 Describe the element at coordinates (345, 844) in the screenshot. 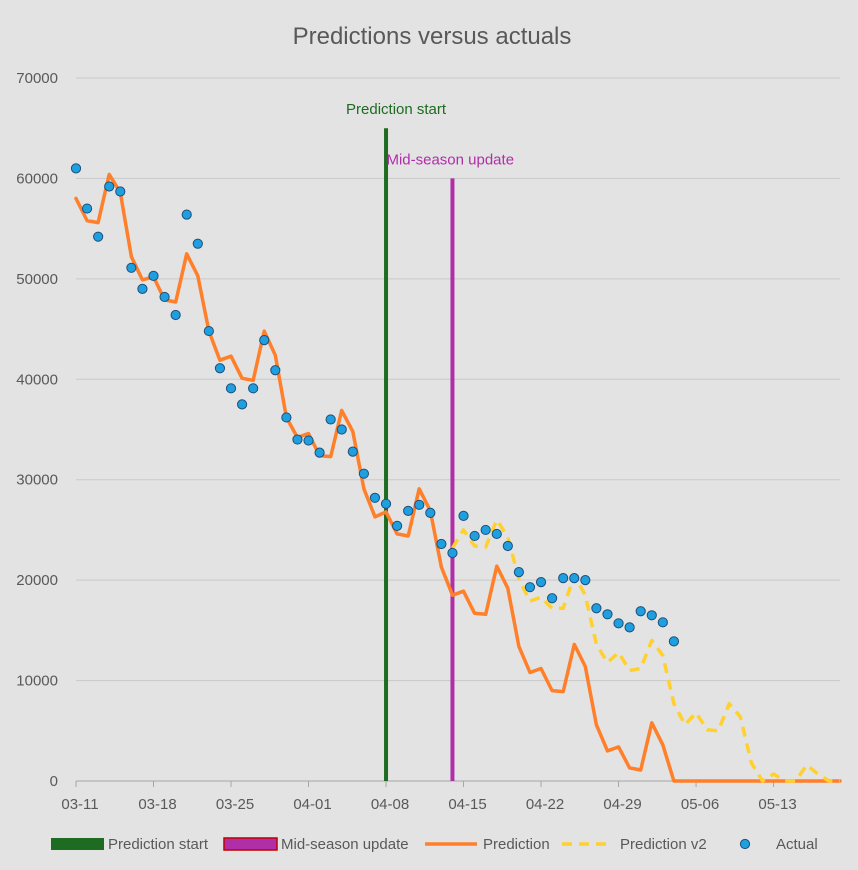

I see `legend-label: Mid-season update` at that location.